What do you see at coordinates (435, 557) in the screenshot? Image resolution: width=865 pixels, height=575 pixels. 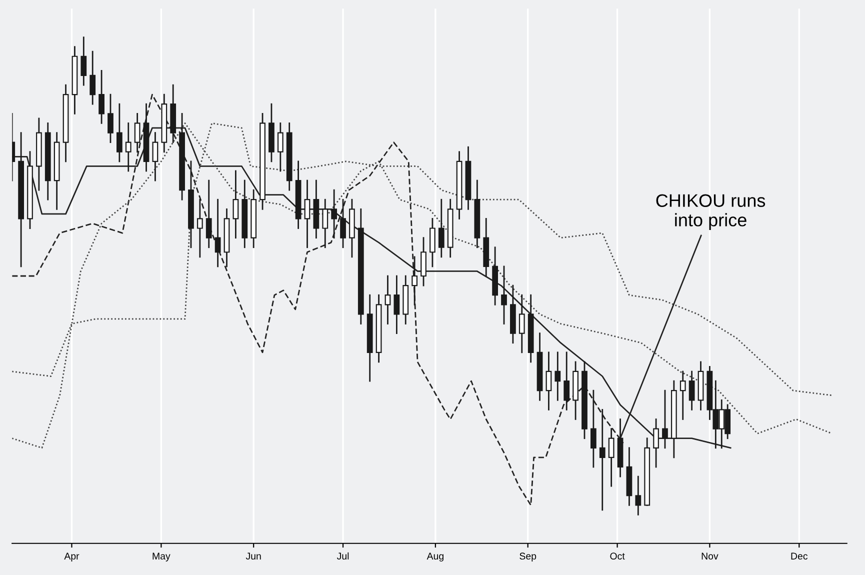 I see `x-tick-label: Aug` at bounding box center [435, 557].